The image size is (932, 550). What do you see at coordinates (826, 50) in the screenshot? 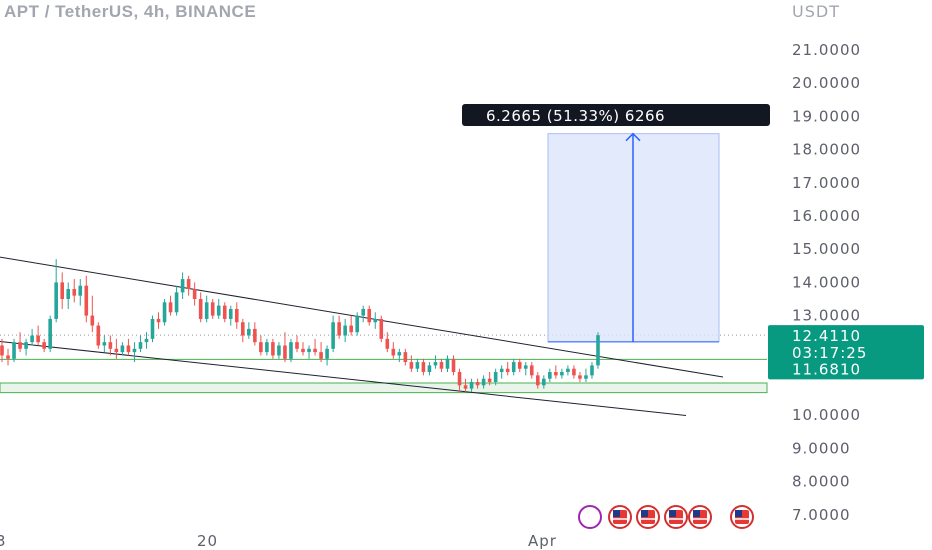
I see `y-tick-label: 21.0000` at bounding box center [826, 50].